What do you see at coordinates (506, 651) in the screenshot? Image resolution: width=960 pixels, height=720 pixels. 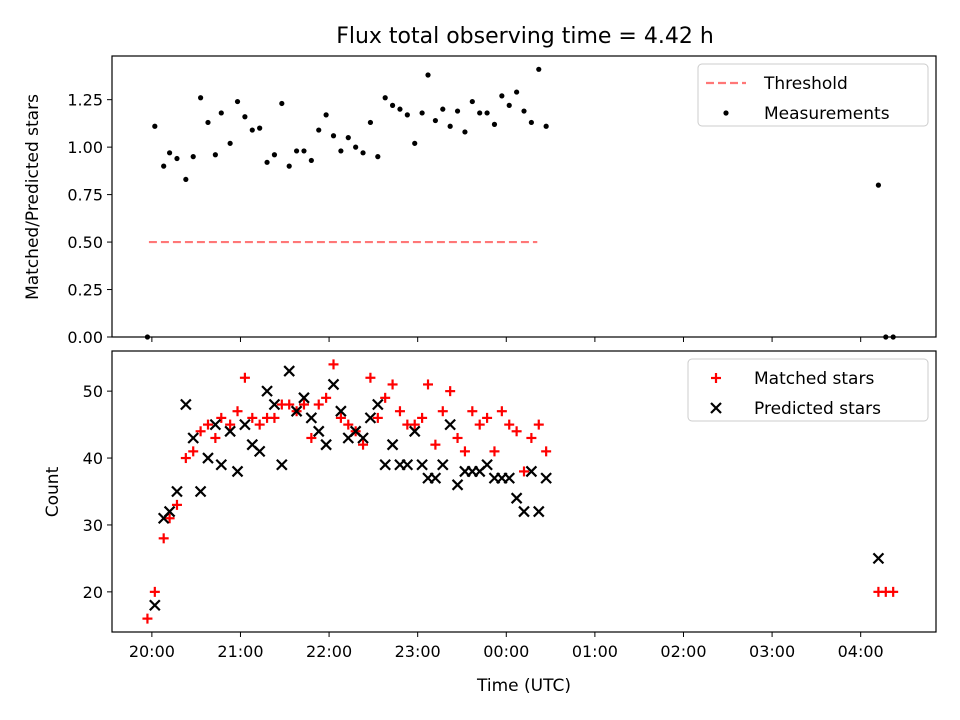 I see `xtick-label: 00:00` at bounding box center [506, 651].